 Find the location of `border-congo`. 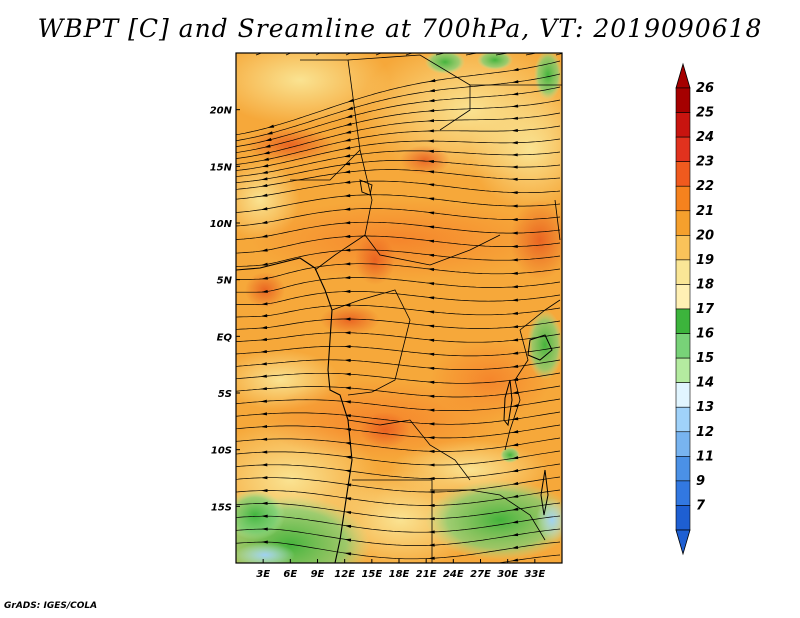

border-congo is located at coordinates (371, 342).